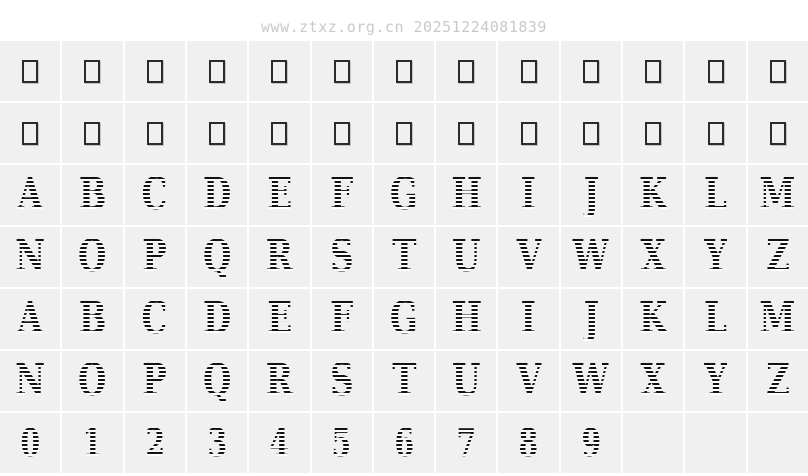 The width and height of the screenshot is (808, 476). I want to click on glyph-cell-r2-c13, so click(777, 133).